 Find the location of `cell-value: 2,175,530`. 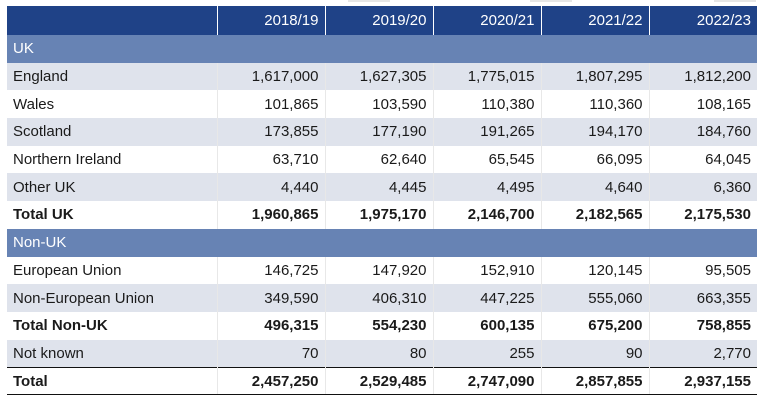

cell-value: 2,175,530 is located at coordinates (702, 215).